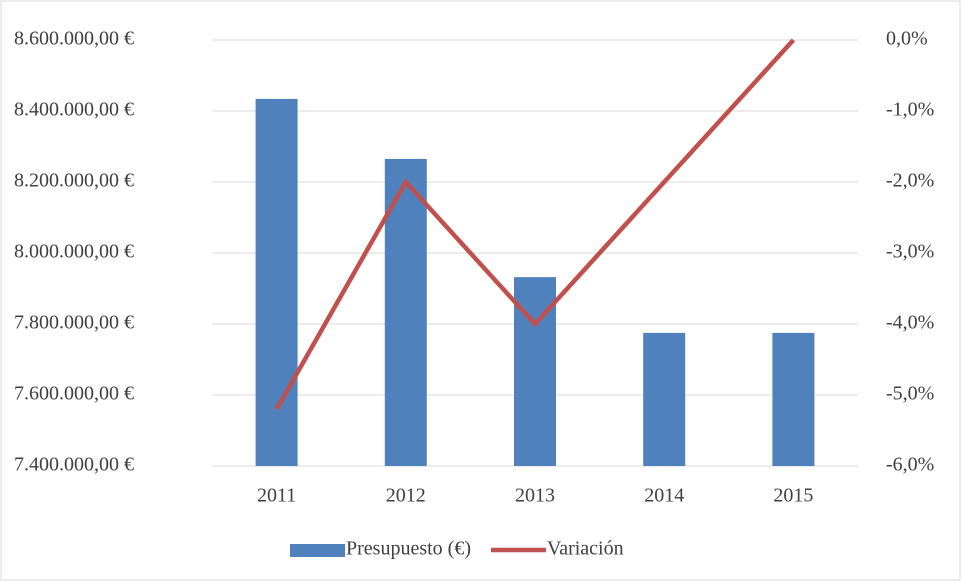 The image size is (962, 582). What do you see at coordinates (535, 496) in the screenshot?
I see `x-tick-label: 2013` at bounding box center [535, 496].